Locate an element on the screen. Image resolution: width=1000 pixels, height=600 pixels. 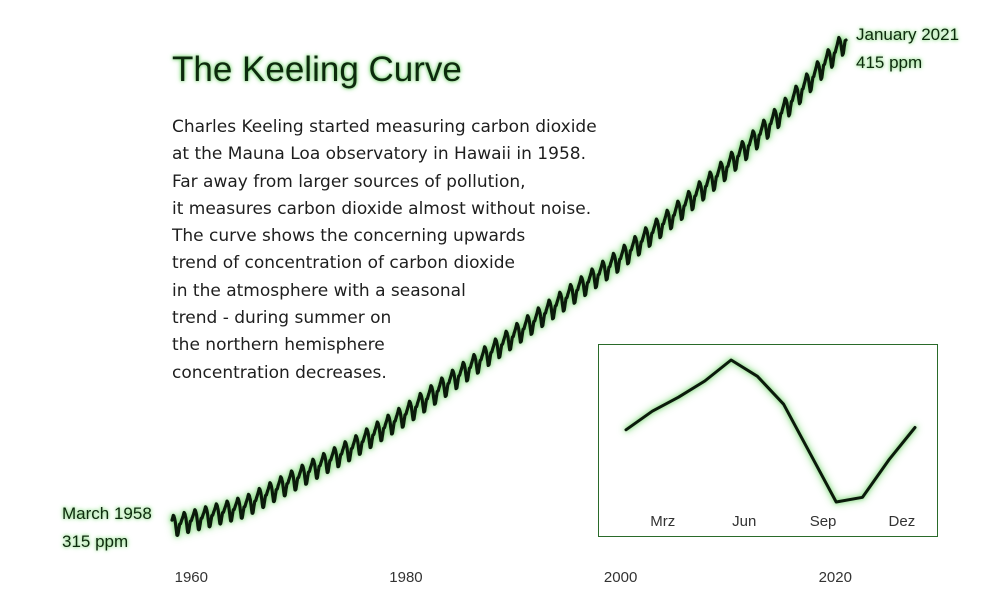
end-value-label: 415 ppm is located at coordinates (889, 62).